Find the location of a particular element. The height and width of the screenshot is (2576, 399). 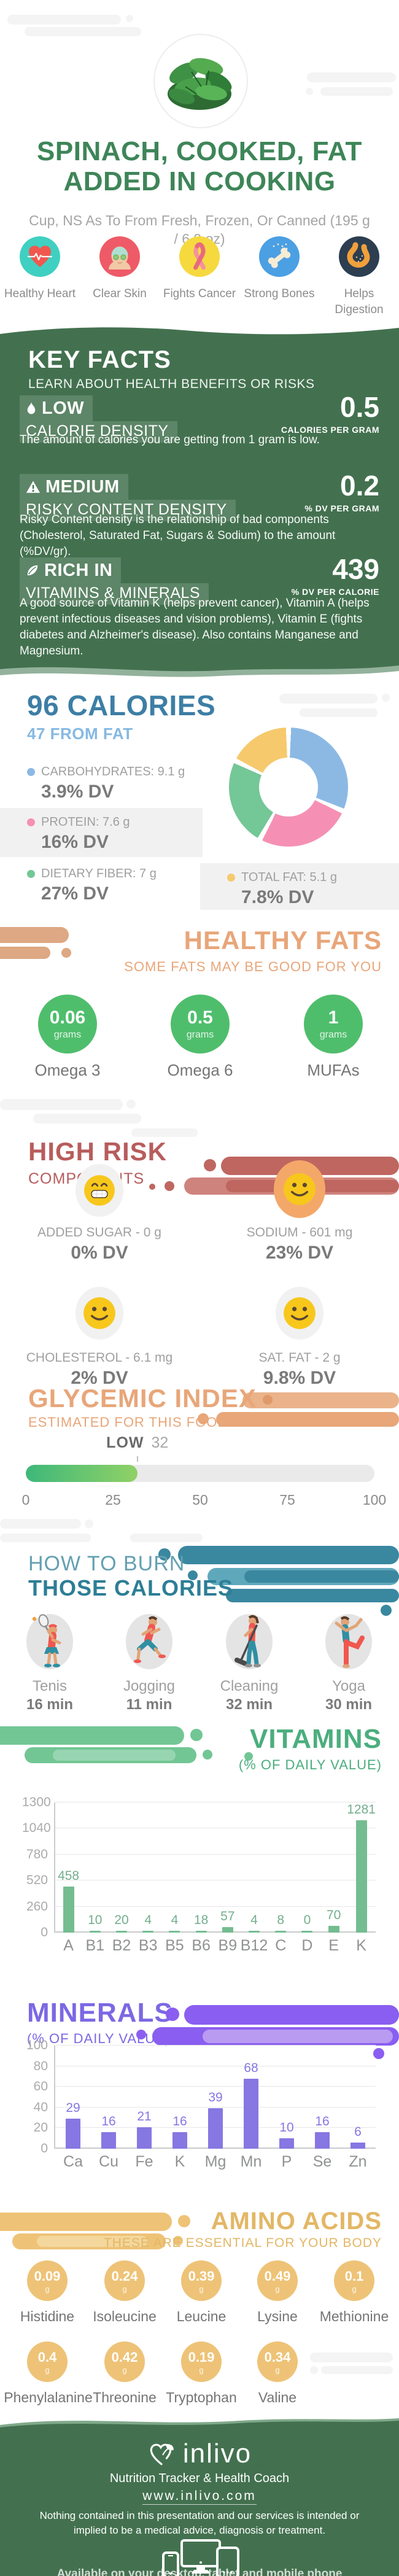

legend-dot is located at coordinates (31, 772).